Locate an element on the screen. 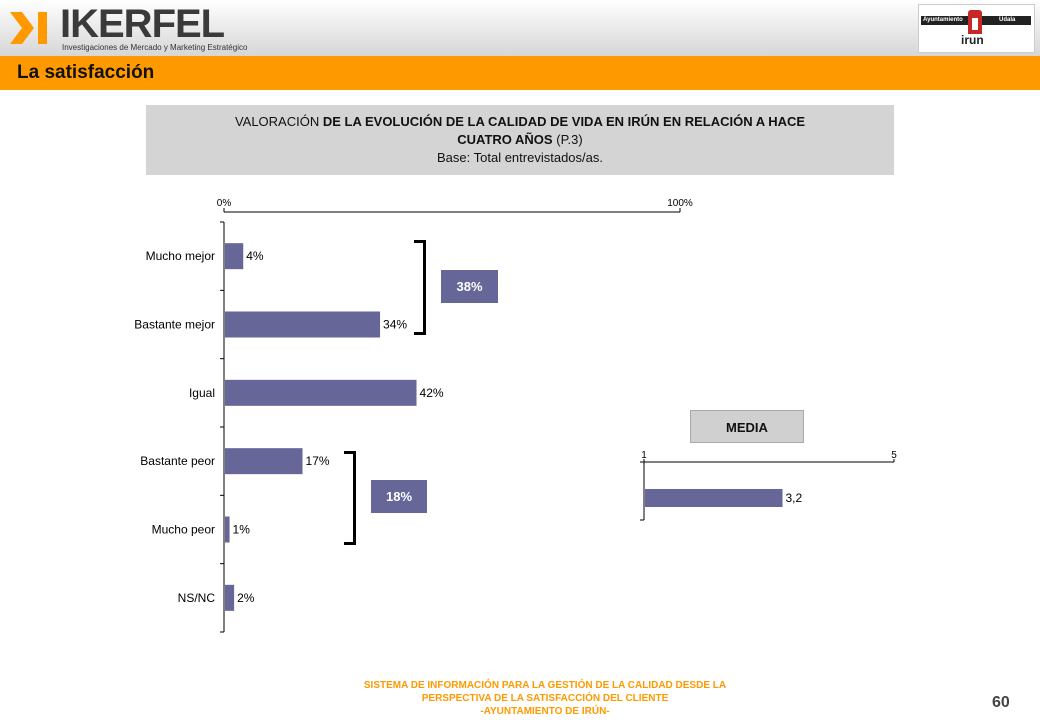 The width and height of the screenshot is (1040, 720). section-title-bar: La satisfacción is located at coordinates (520, 73).